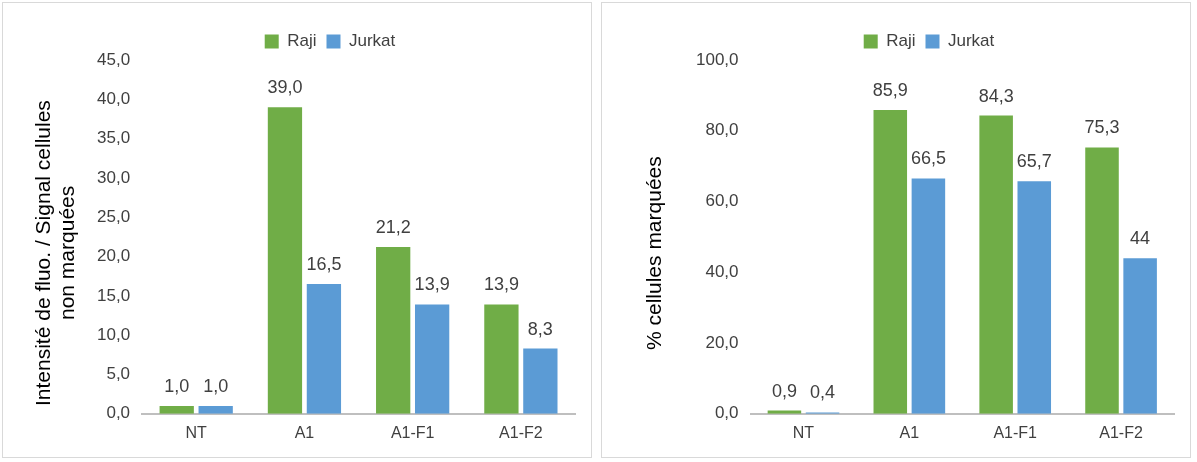  Describe the element at coordinates (540, 328) in the screenshot. I see `data-label: 8,3` at that location.